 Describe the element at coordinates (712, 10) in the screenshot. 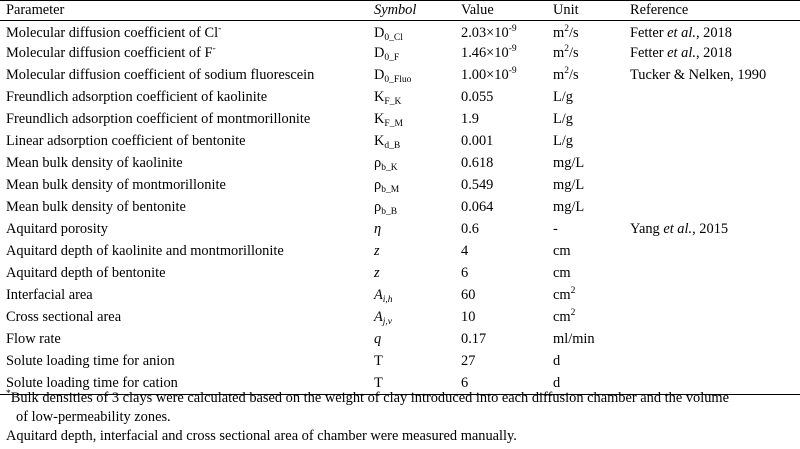

I see `header-reference: Reference` at that location.